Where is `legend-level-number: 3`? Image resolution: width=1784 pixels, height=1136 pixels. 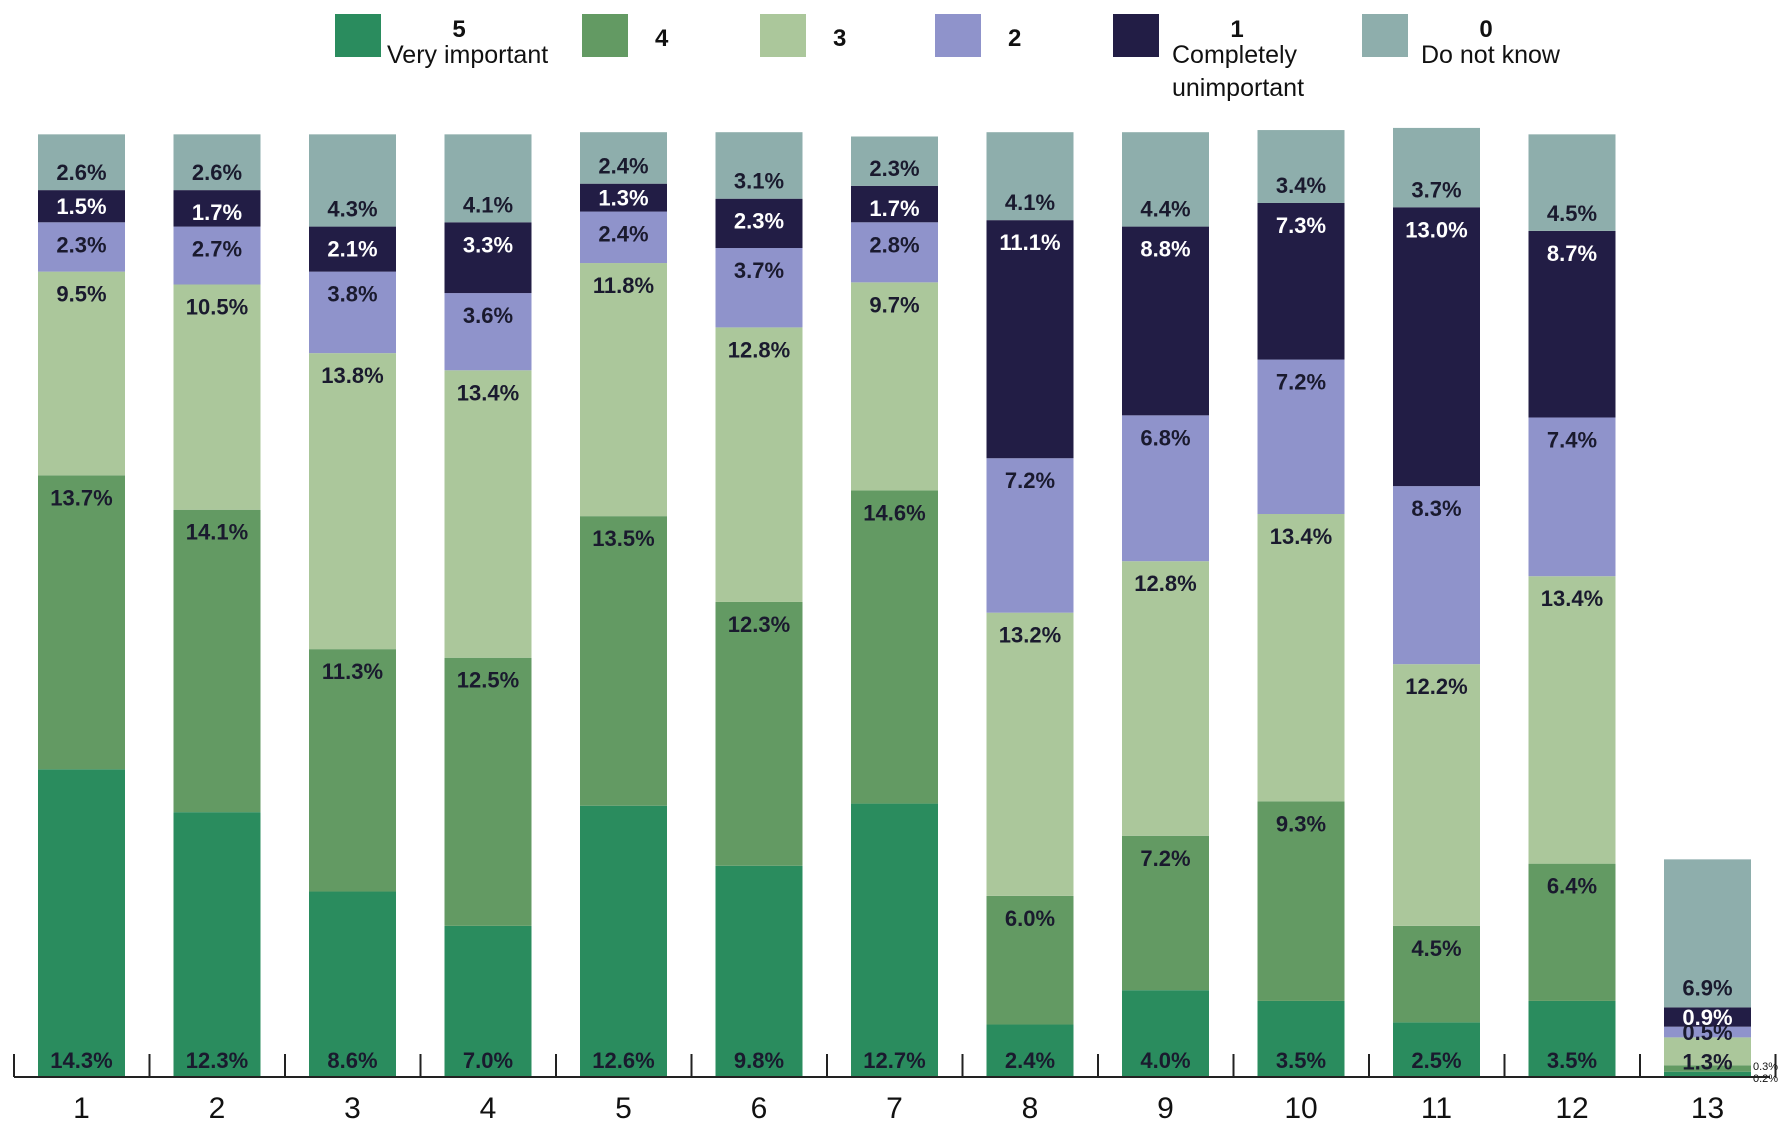 legend-level-number: 3 is located at coordinates (839, 38).